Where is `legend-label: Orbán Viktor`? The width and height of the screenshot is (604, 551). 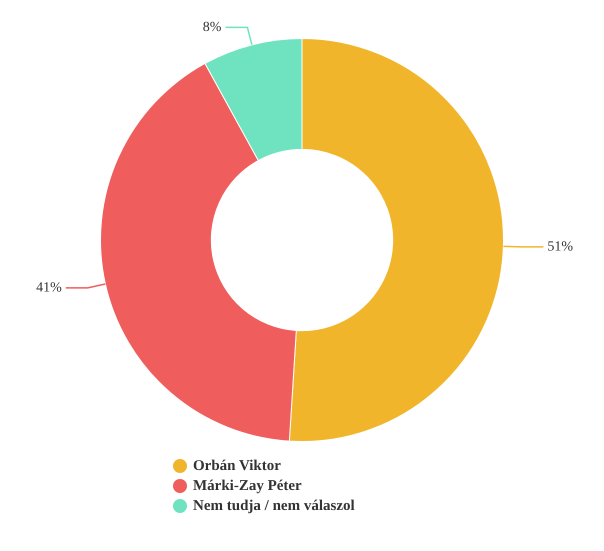 legend-label: Orbán Viktor is located at coordinates (237, 466).